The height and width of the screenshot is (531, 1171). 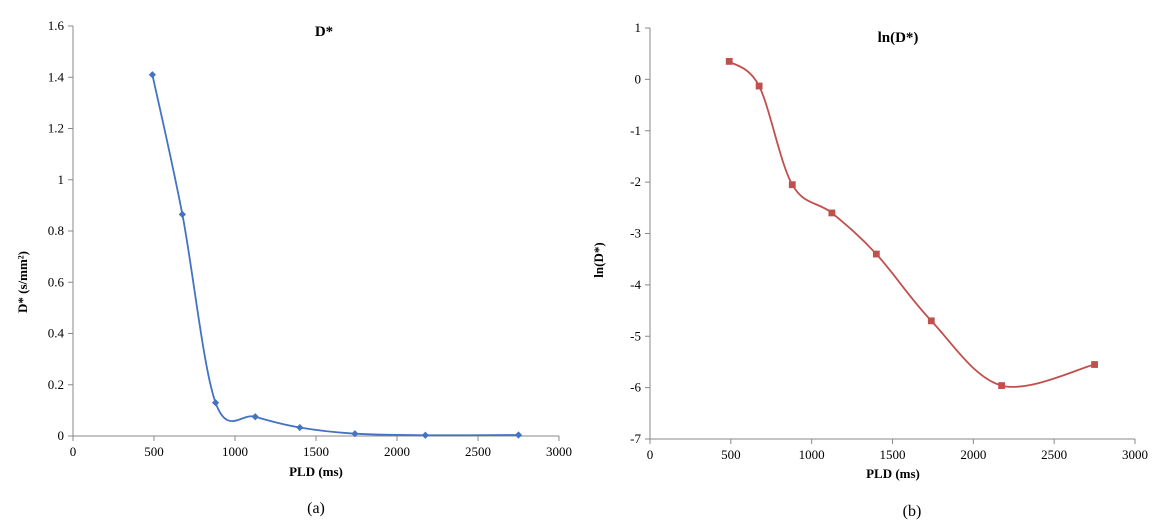 What do you see at coordinates (559, 451) in the screenshot?
I see `chart-a-x-tick-label: 3000` at bounding box center [559, 451].